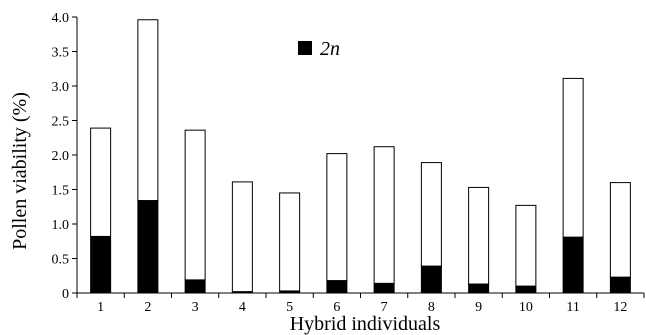 The width and height of the screenshot is (646, 335). I want to click on x-tick-label: 7, so click(384, 307).